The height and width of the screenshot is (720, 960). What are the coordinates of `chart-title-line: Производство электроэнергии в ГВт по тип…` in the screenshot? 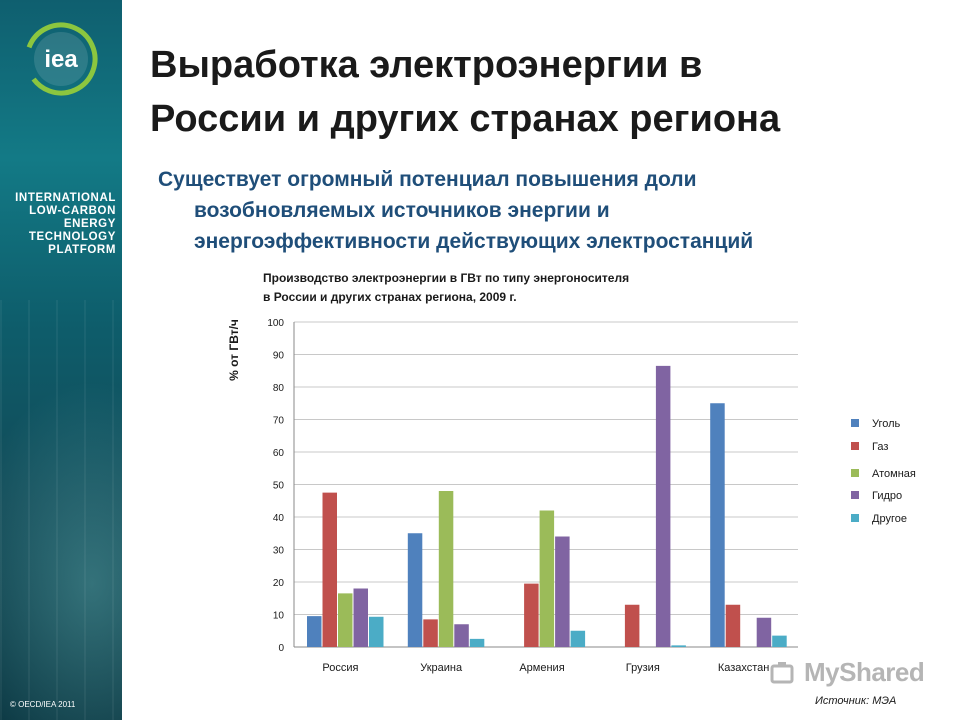 It's located at (446, 278).